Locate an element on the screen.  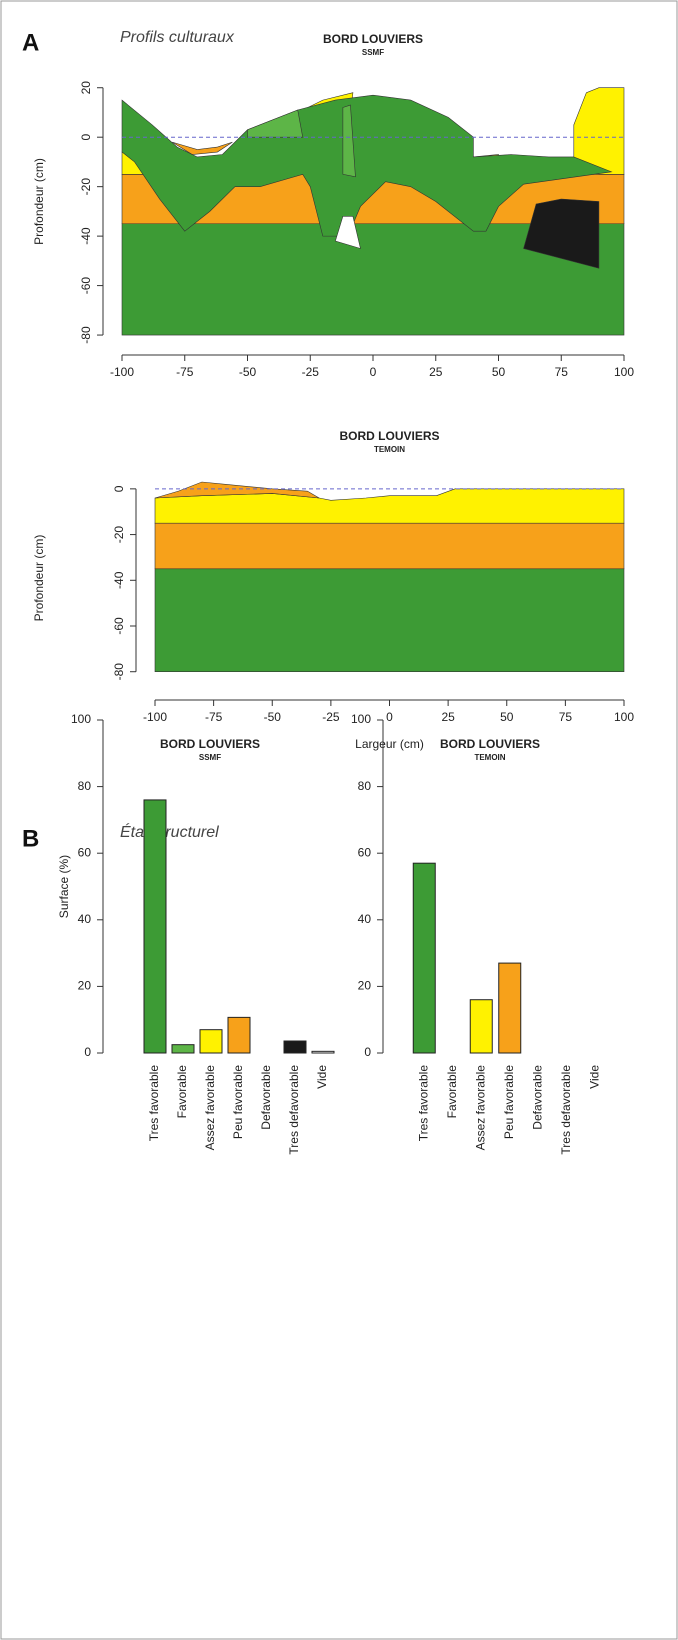
panel-letter: A is located at coordinates (30, 42).